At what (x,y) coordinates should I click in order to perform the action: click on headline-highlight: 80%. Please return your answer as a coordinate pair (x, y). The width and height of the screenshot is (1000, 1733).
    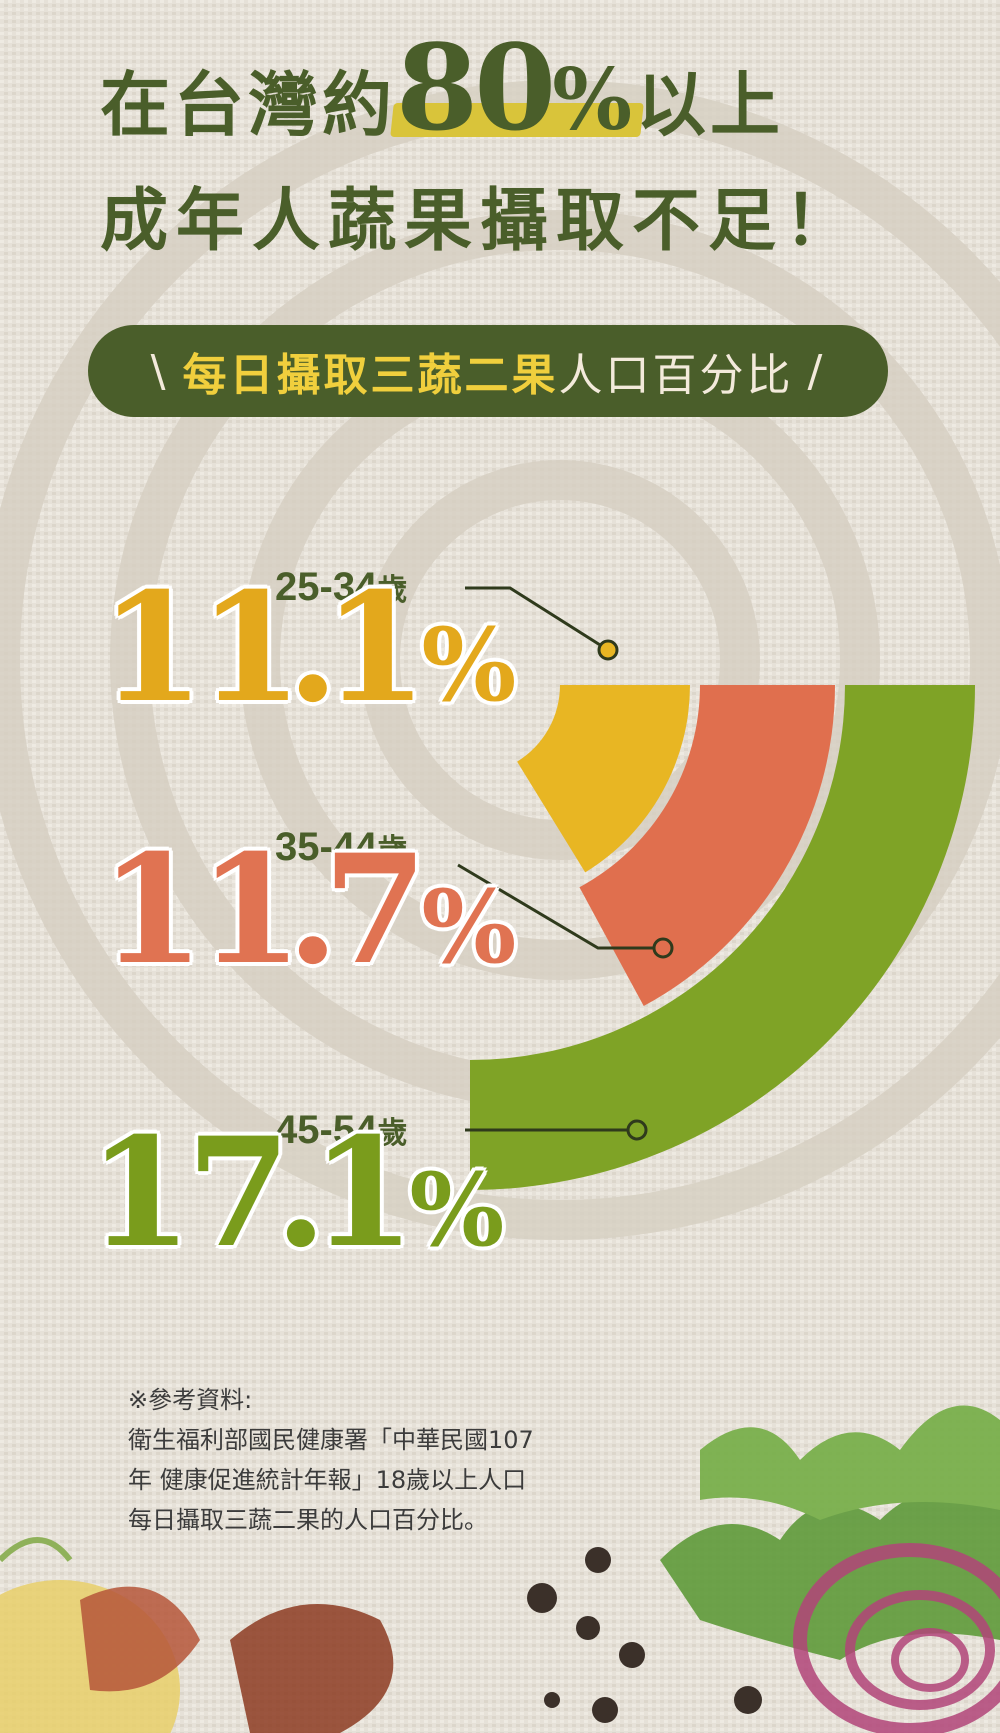
    Looking at the image, I should click on (516, 87).